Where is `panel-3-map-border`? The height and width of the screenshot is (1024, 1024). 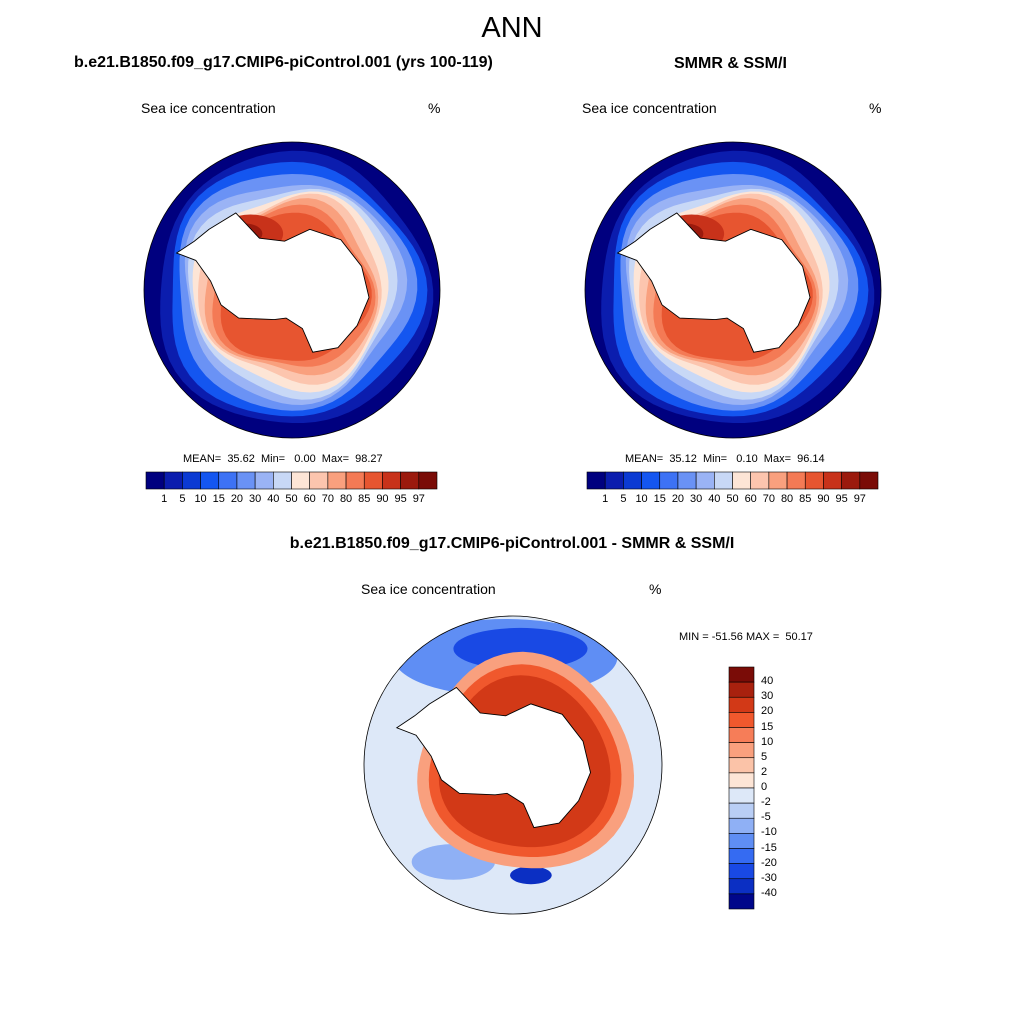 panel-3-map-border is located at coordinates (513, 765).